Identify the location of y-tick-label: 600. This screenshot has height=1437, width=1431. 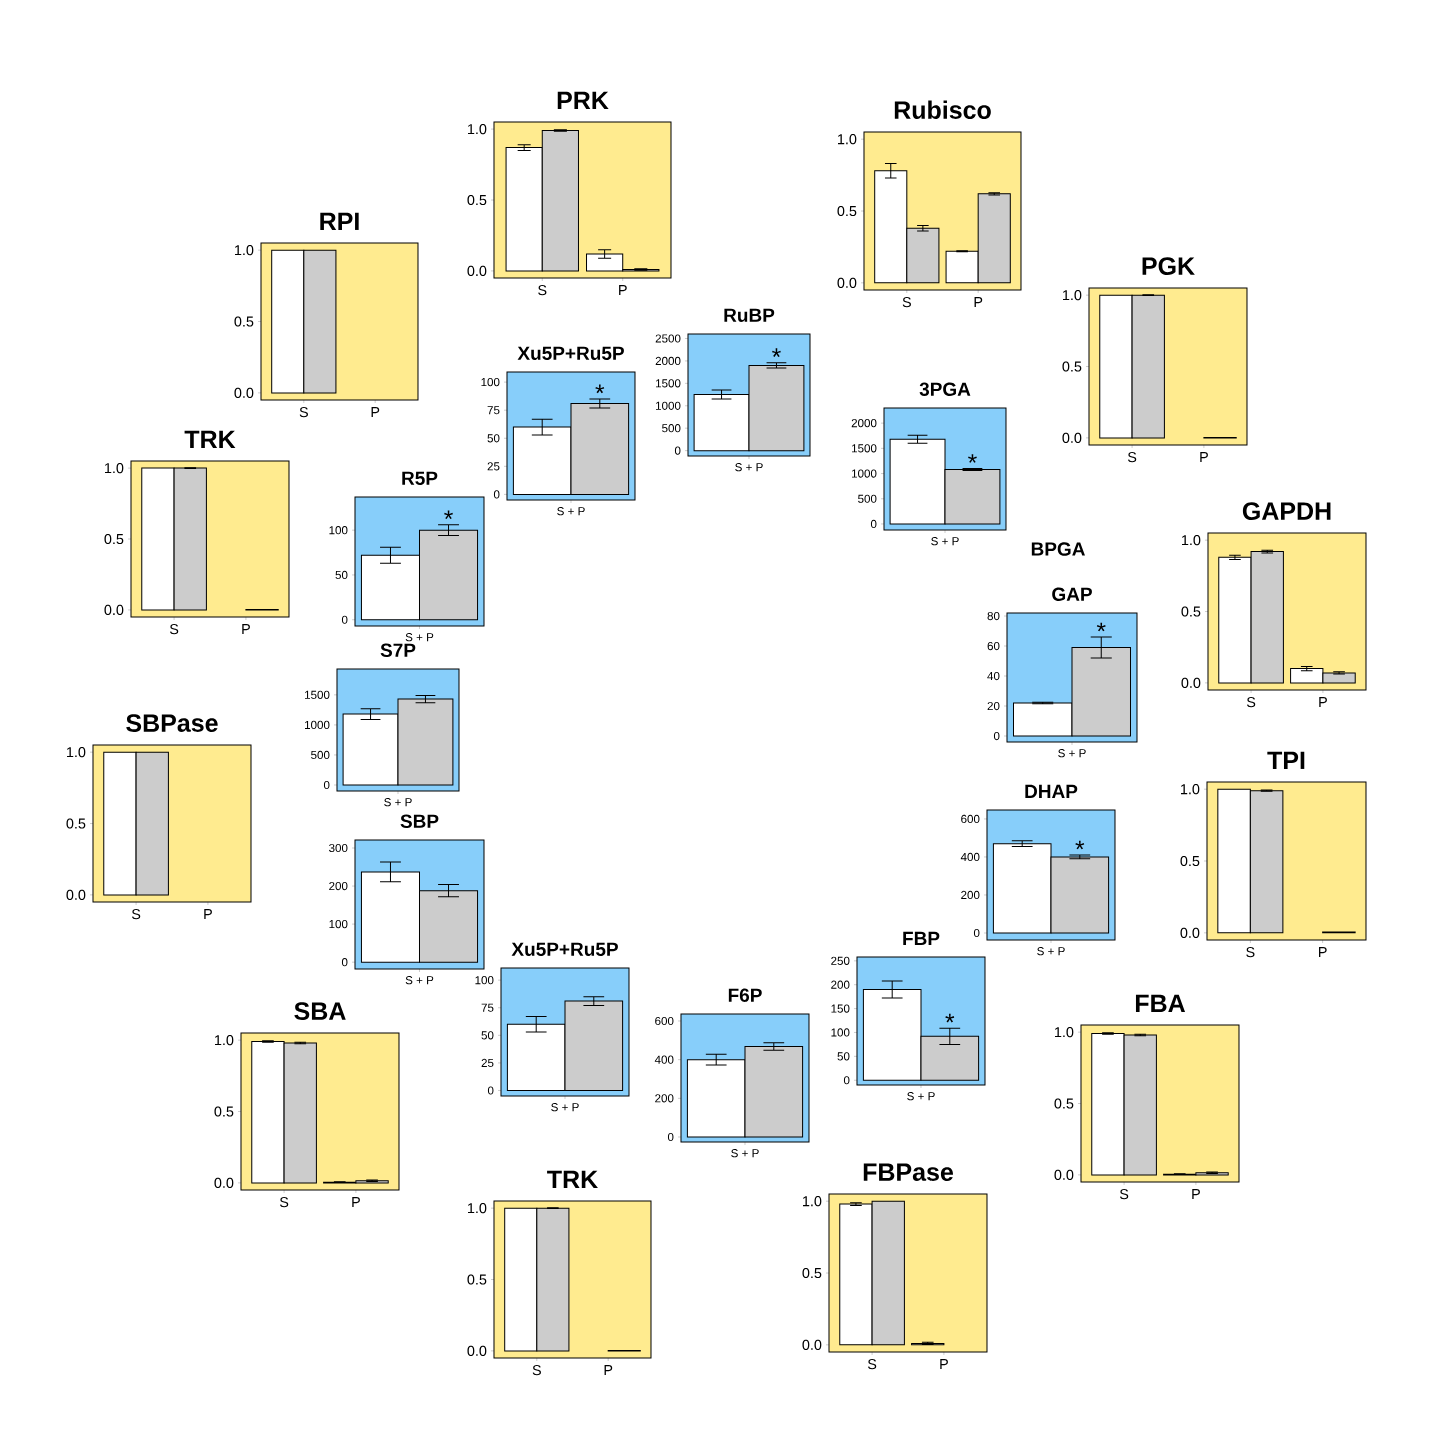
(970, 819).